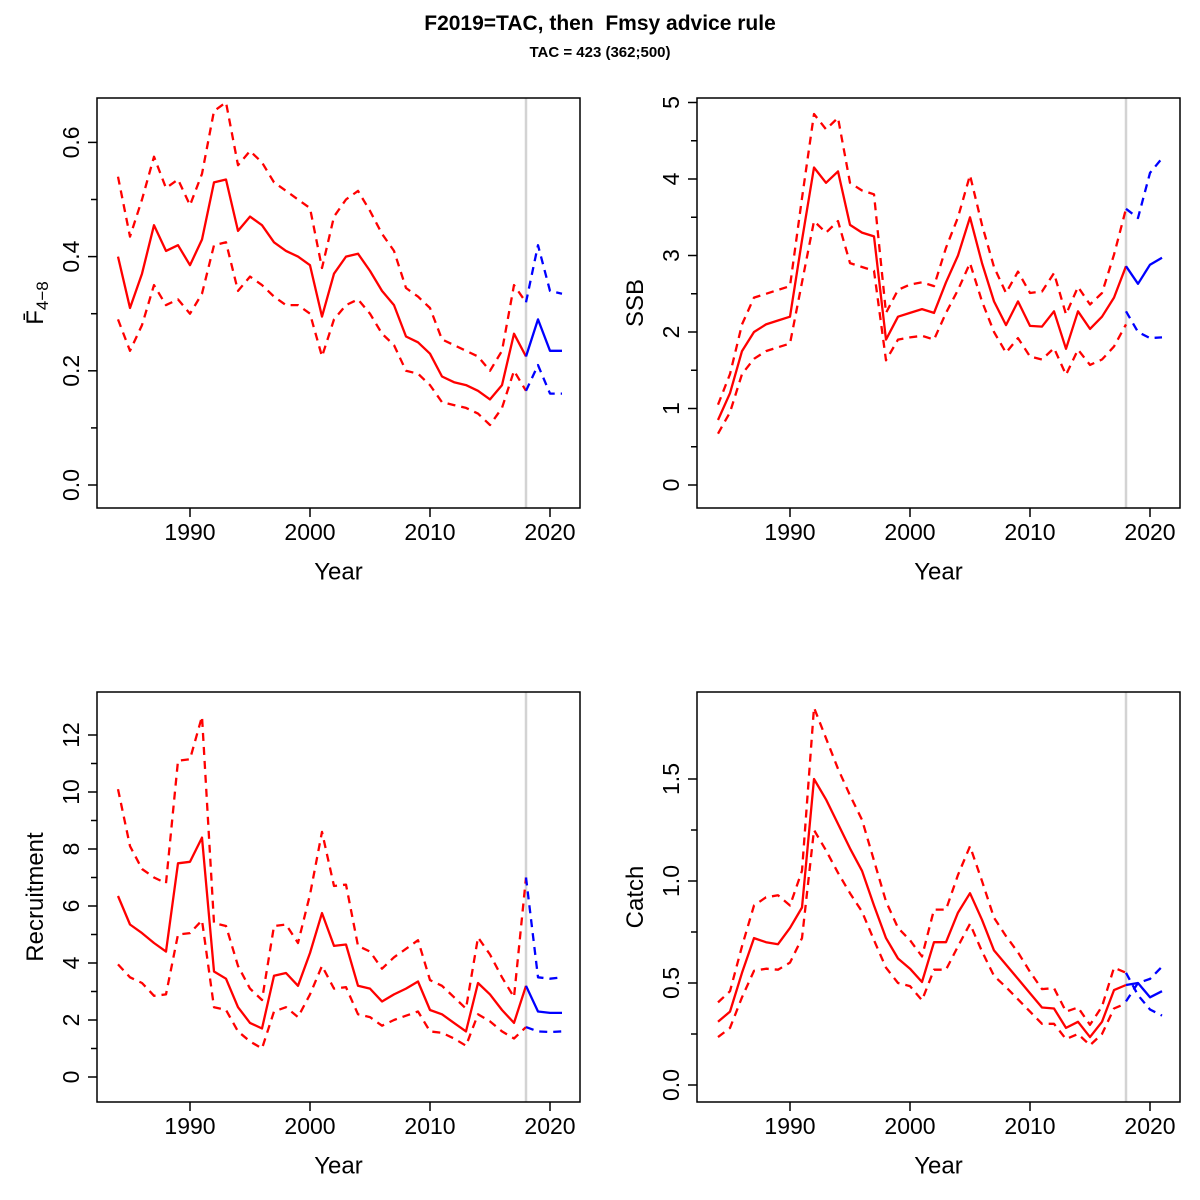 The height and width of the screenshot is (1200, 1200). I want to click on catch-y-label: Catch, so click(635, 897).